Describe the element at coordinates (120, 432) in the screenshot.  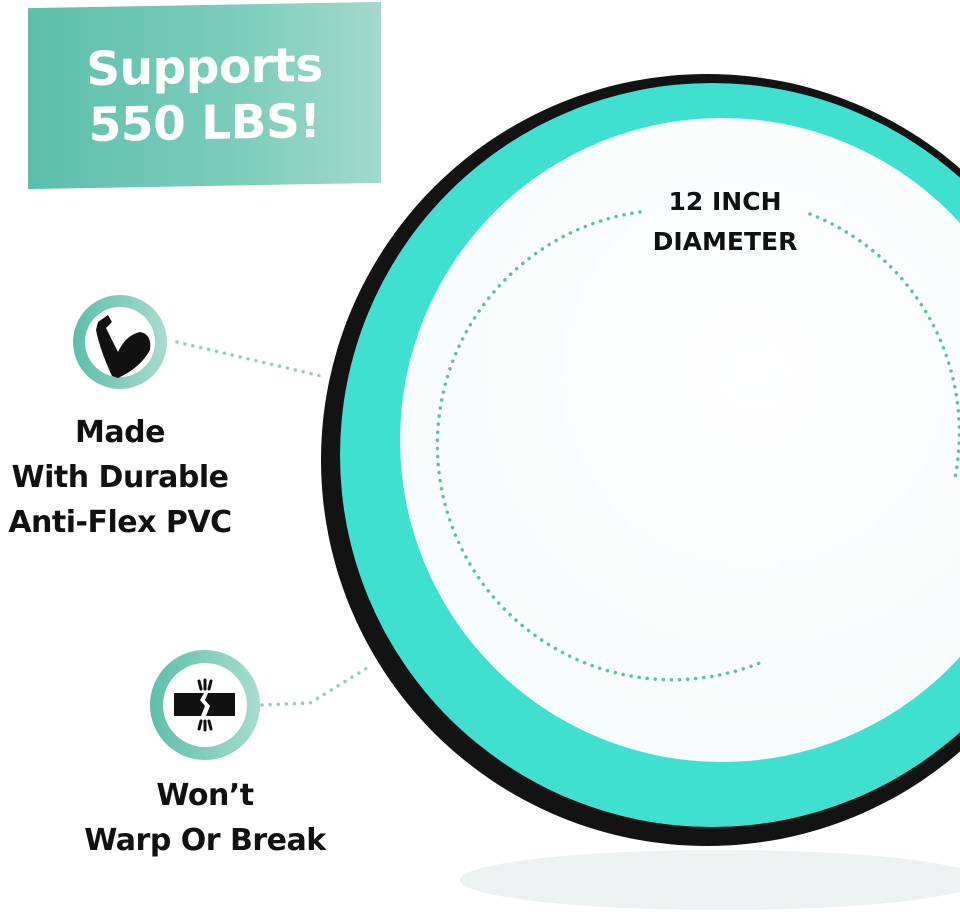
I see `feature-line: Made` at that location.